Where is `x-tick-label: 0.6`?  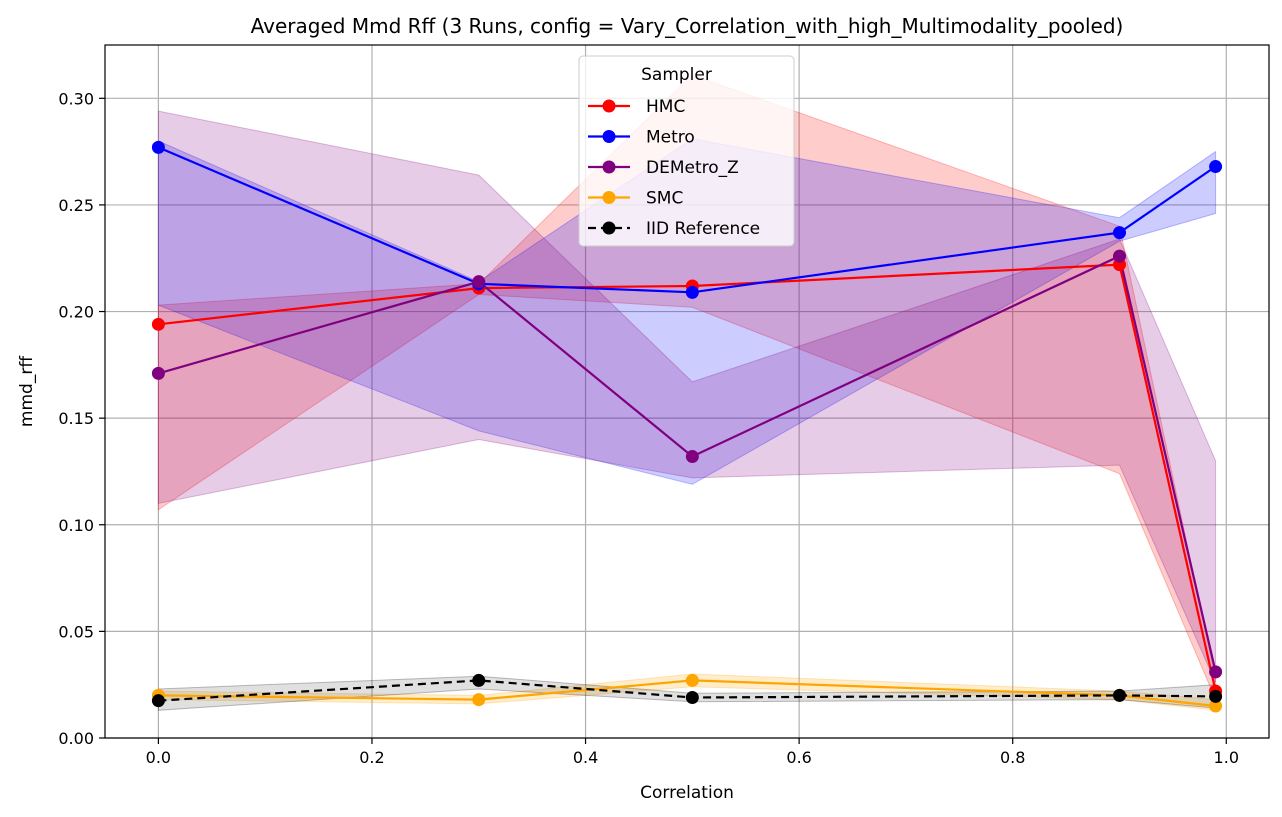
x-tick-label: 0.6 is located at coordinates (798, 757).